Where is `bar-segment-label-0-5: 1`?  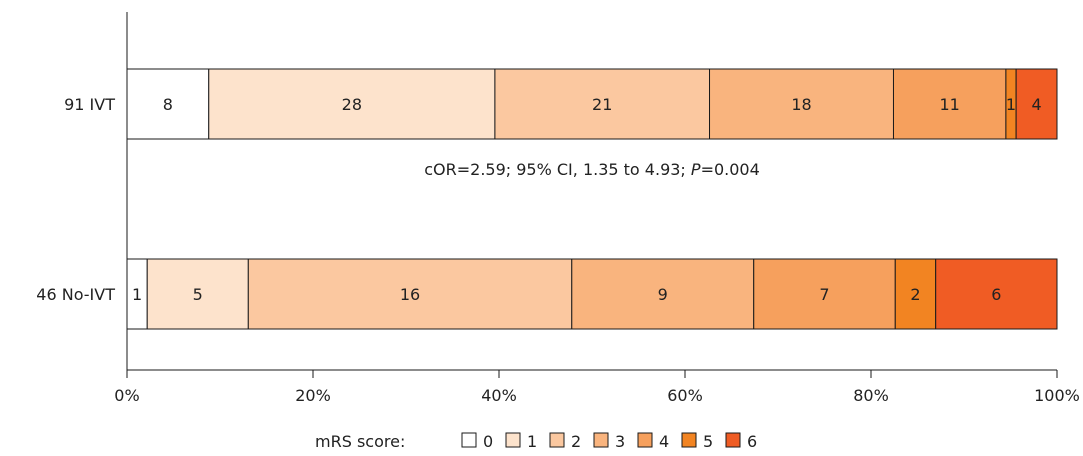 bar-segment-label-0-5: 1 is located at coordinates (1011, 104).